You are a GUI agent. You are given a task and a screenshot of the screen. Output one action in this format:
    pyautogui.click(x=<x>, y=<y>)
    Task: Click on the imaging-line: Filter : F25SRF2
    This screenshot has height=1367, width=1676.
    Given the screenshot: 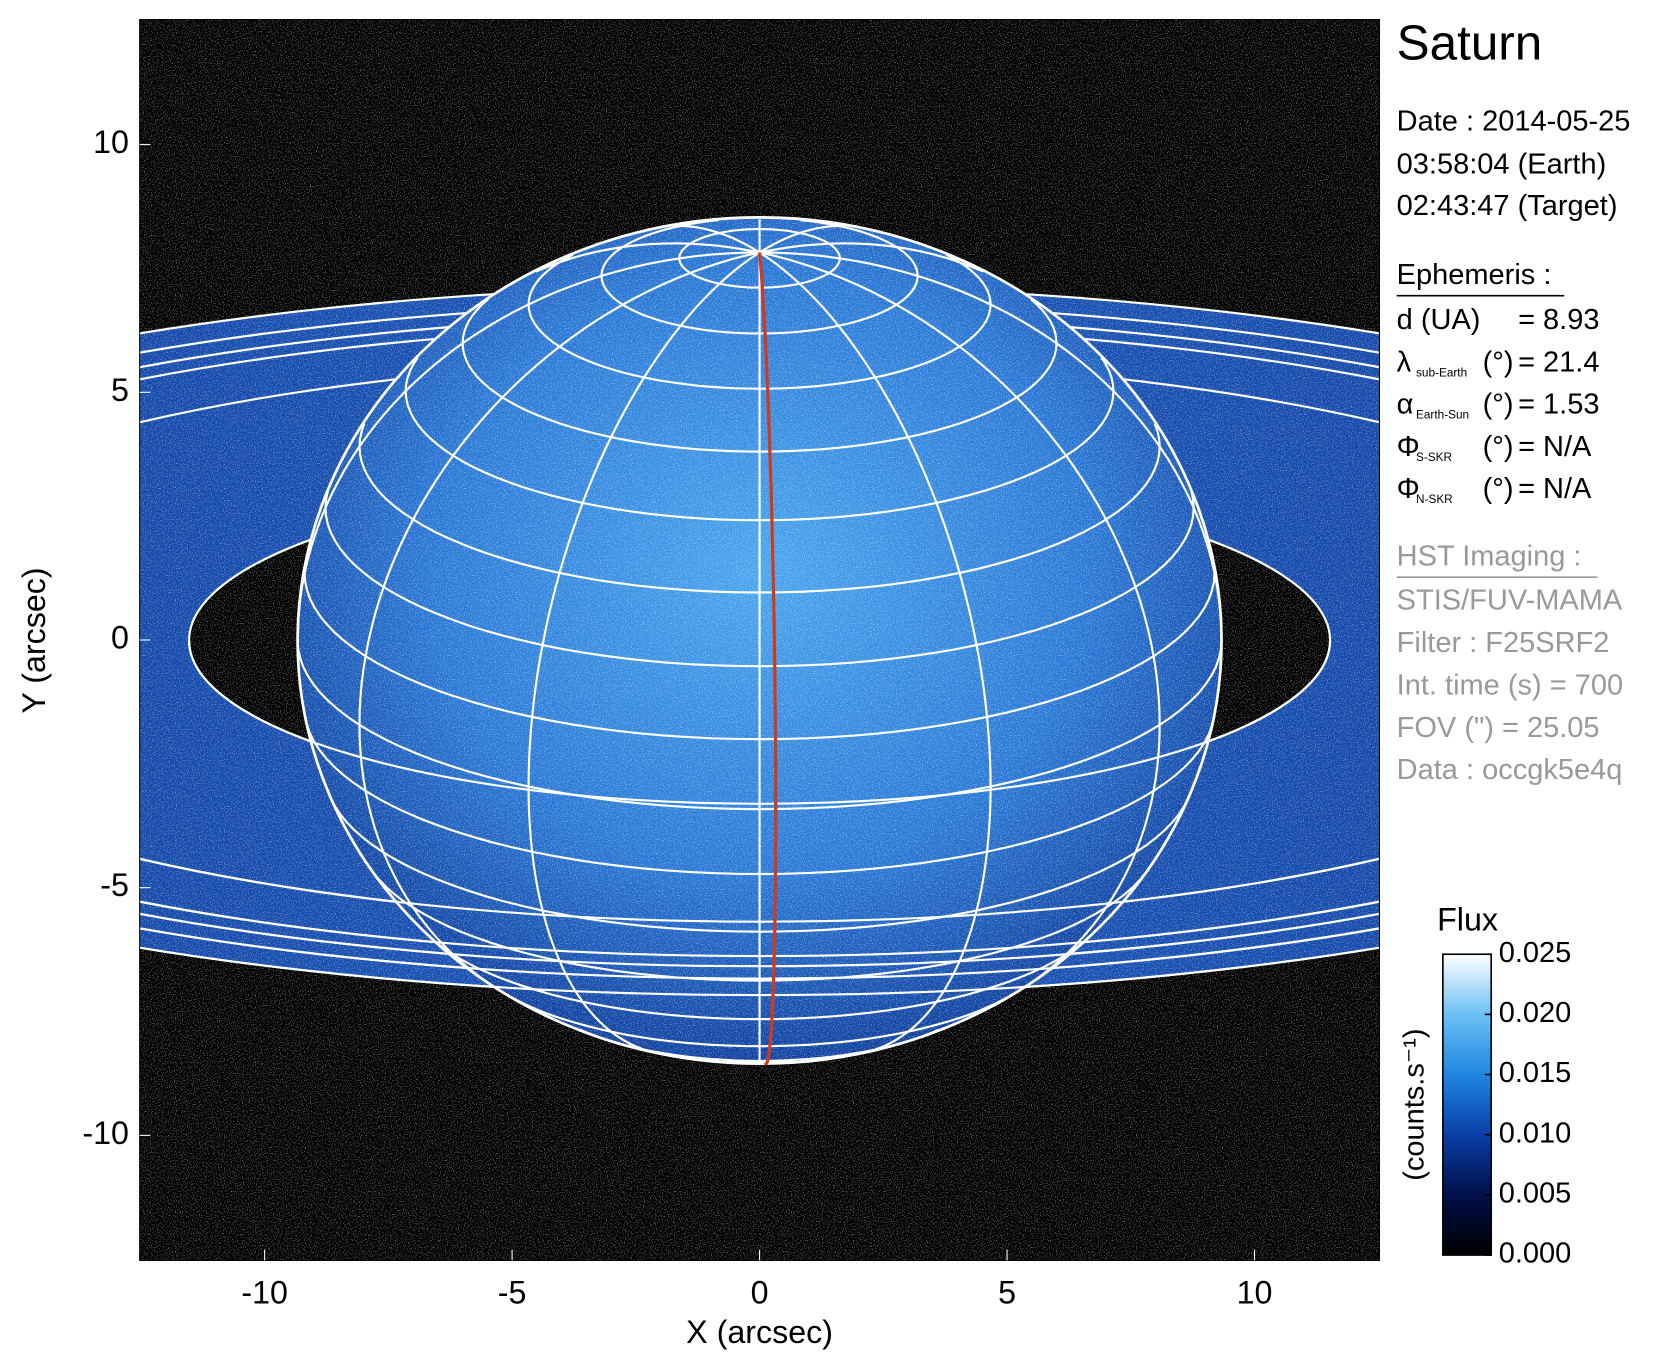 What is the action you would take?
    pyautogui.click(x=1503, y=643)
    